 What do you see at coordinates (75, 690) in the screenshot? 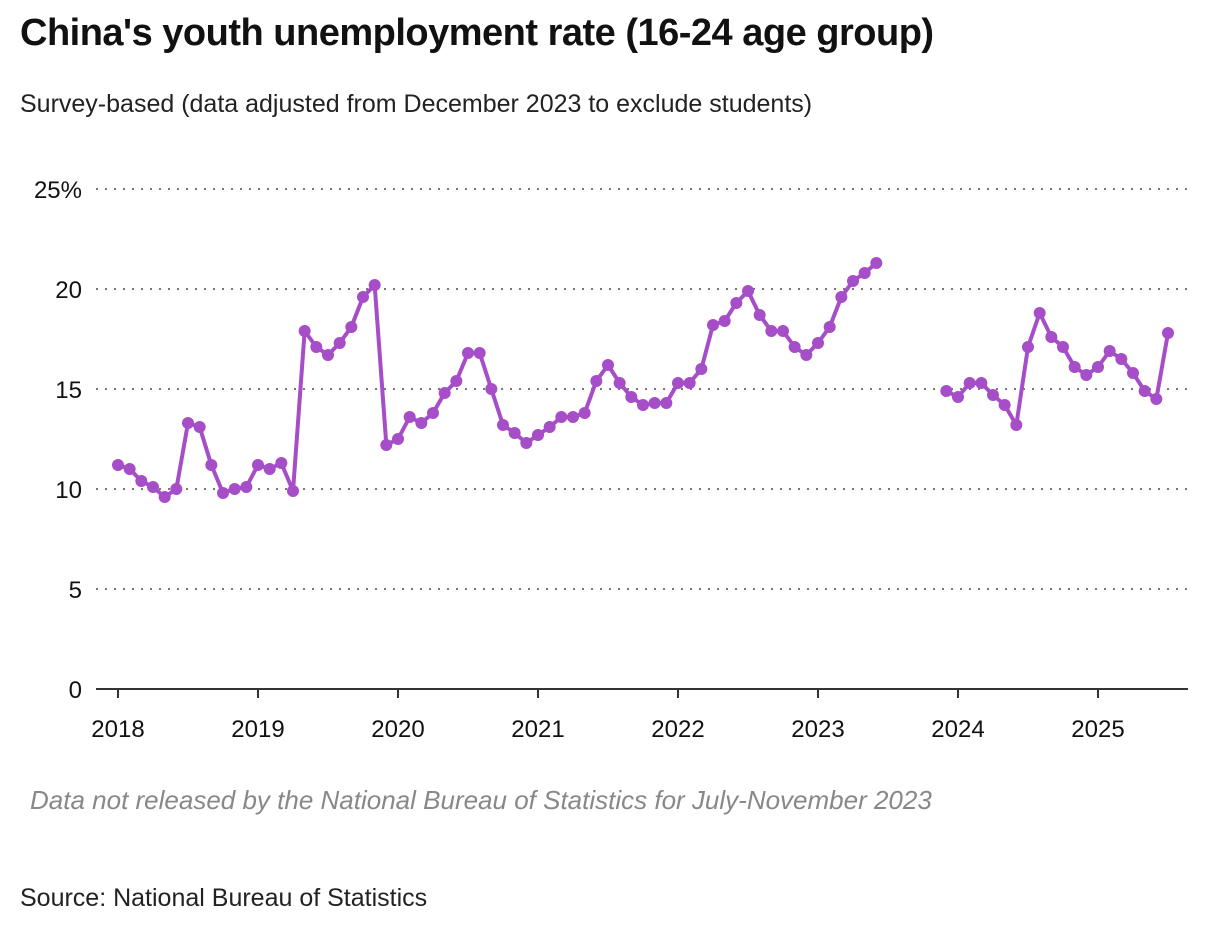
I see `y-tick-label: 0` at bounding box center [75, 690].